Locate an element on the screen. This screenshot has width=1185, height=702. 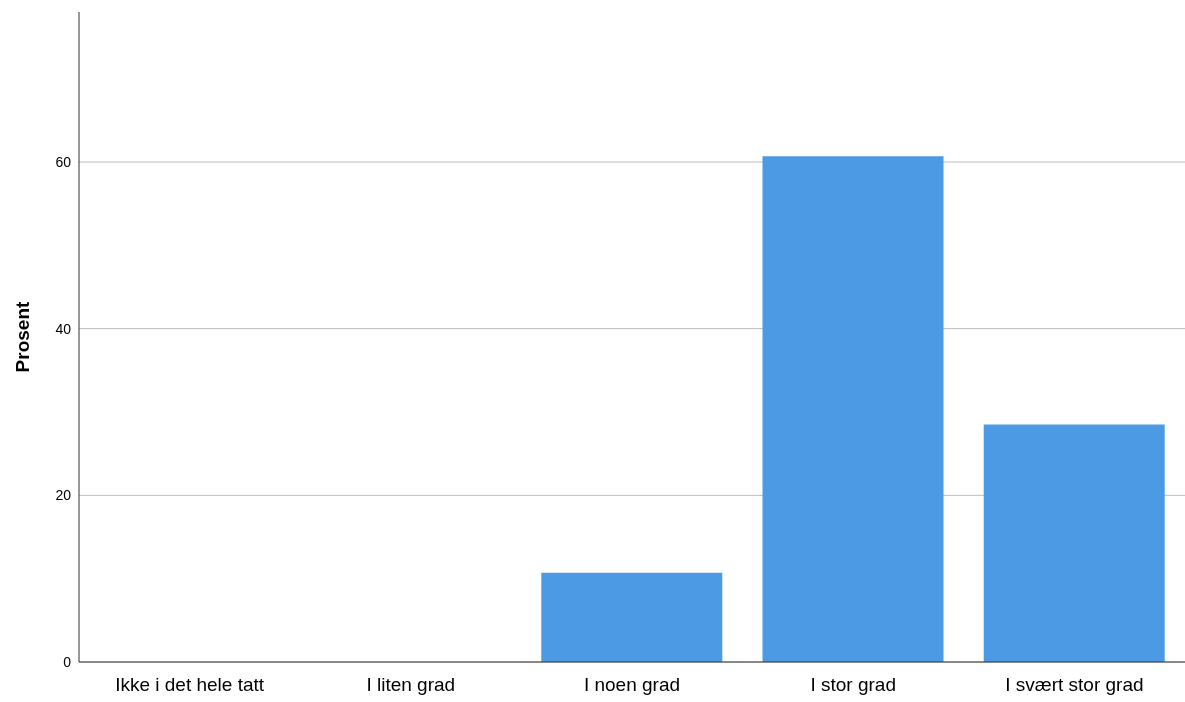
x-tick-label: I noen grad is located at coordinates (632, 685).